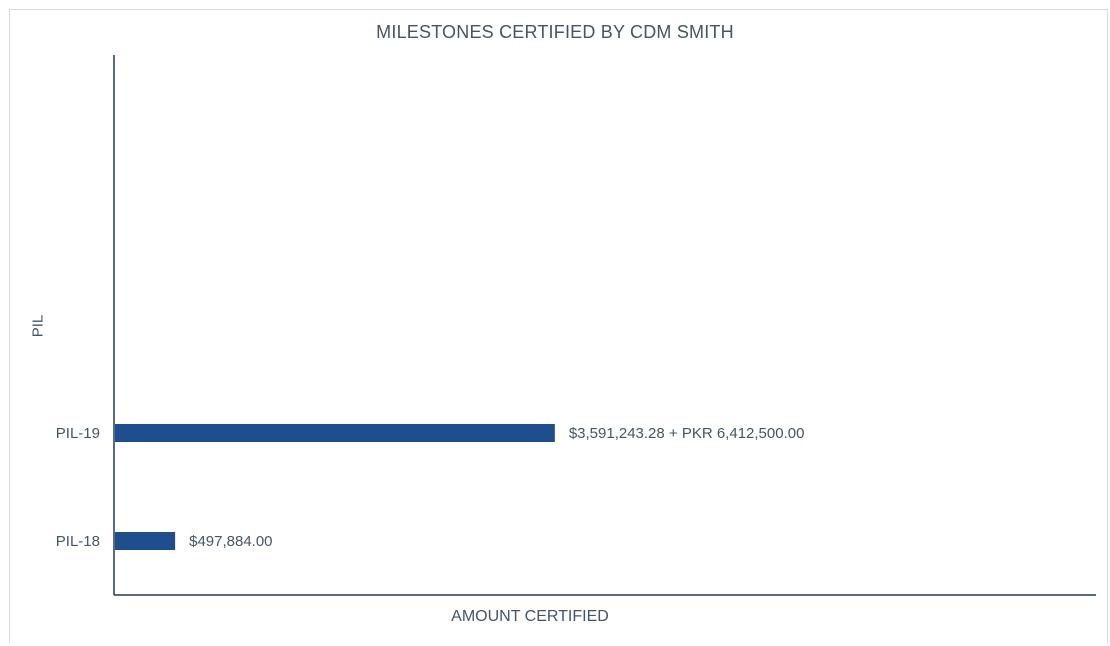 The image size is (1110, 646). Describe the element at coordinates (230, 541) in the screenshot. I see `data-label: $497,884.00` at that location.